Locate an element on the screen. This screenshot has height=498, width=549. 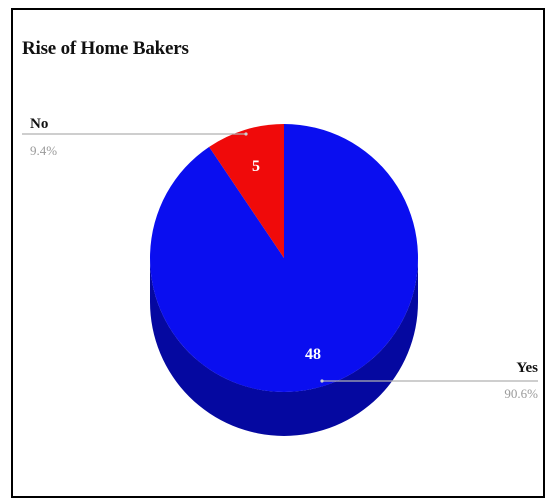
slice-label-no: No is located at coordinates (39, 124).